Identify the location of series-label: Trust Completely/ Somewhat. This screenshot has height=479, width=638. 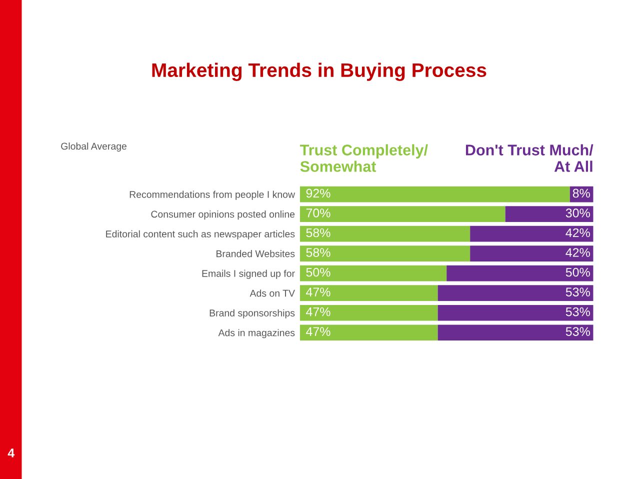
(364, 158).